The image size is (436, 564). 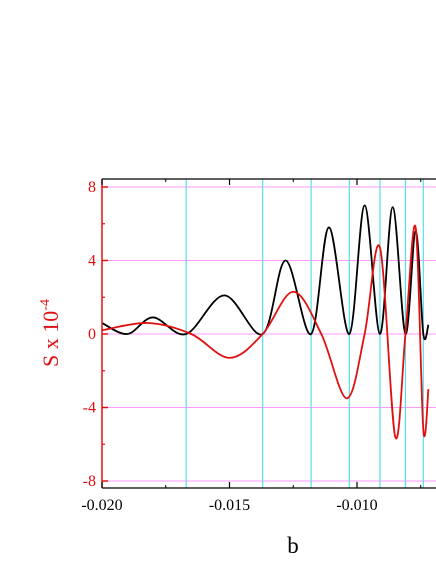 I want to click on y-tick-label-4: -8, so click(x=89, y=481).